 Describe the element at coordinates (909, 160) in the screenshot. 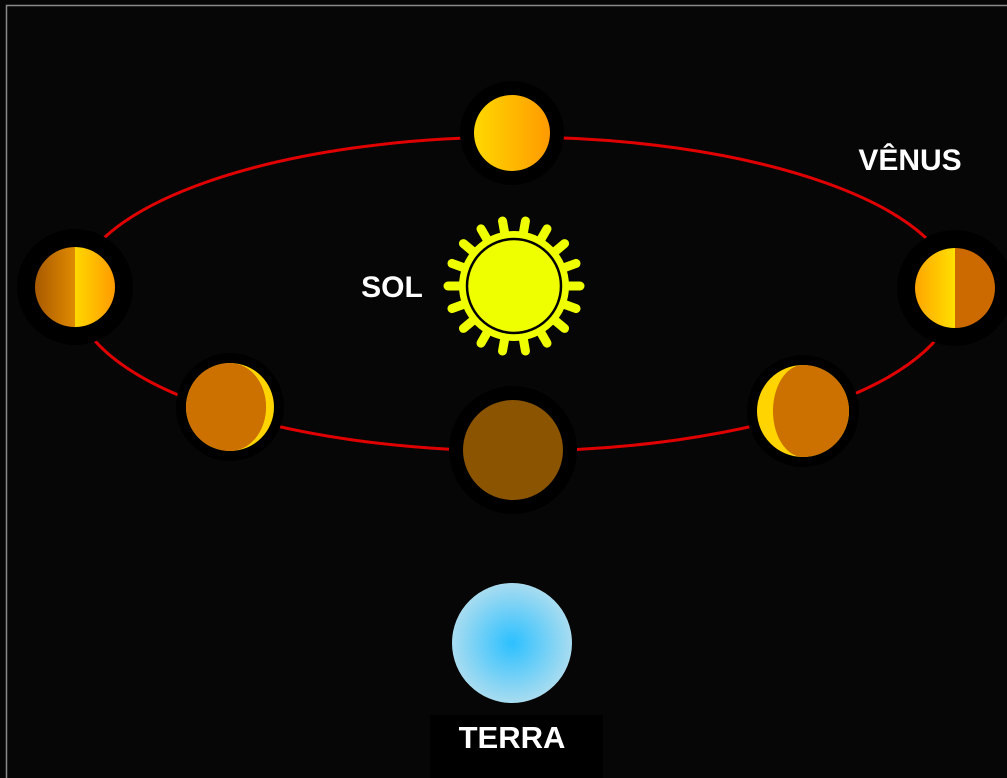

I see `venus-label: VÊNUS` at that location.